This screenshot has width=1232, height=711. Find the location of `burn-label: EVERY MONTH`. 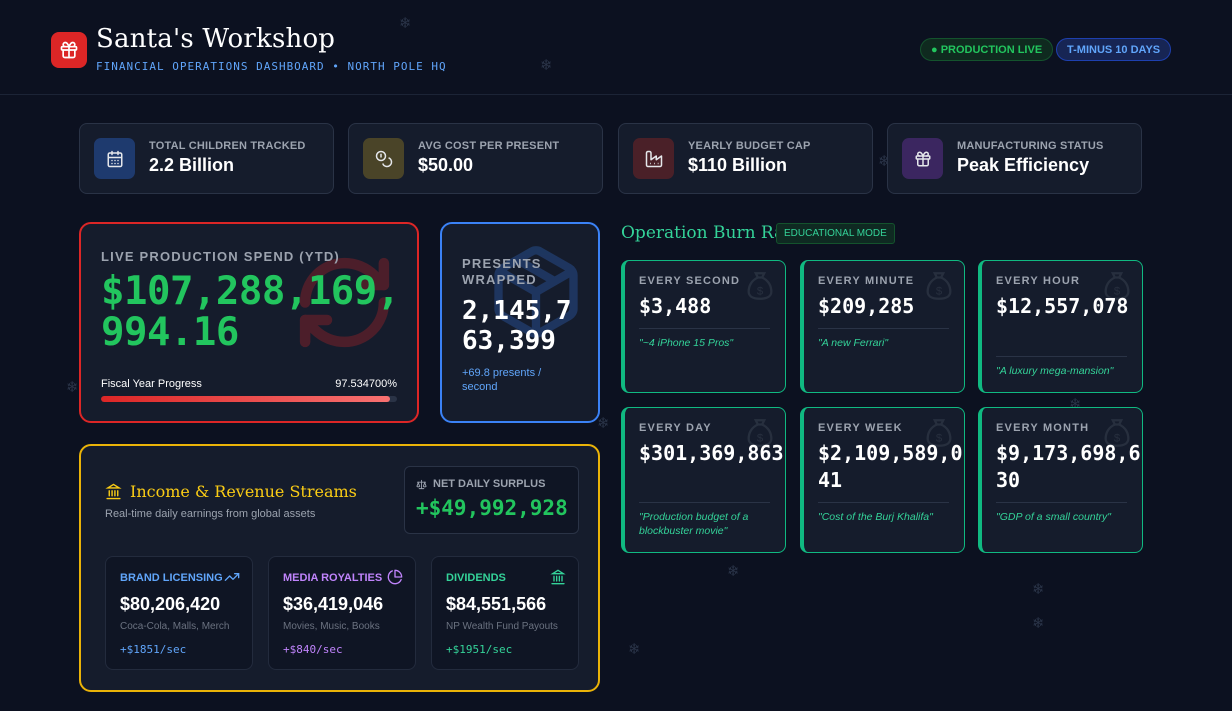

burn-label: EVERY MONTH is located at coordinates (1043, 428).